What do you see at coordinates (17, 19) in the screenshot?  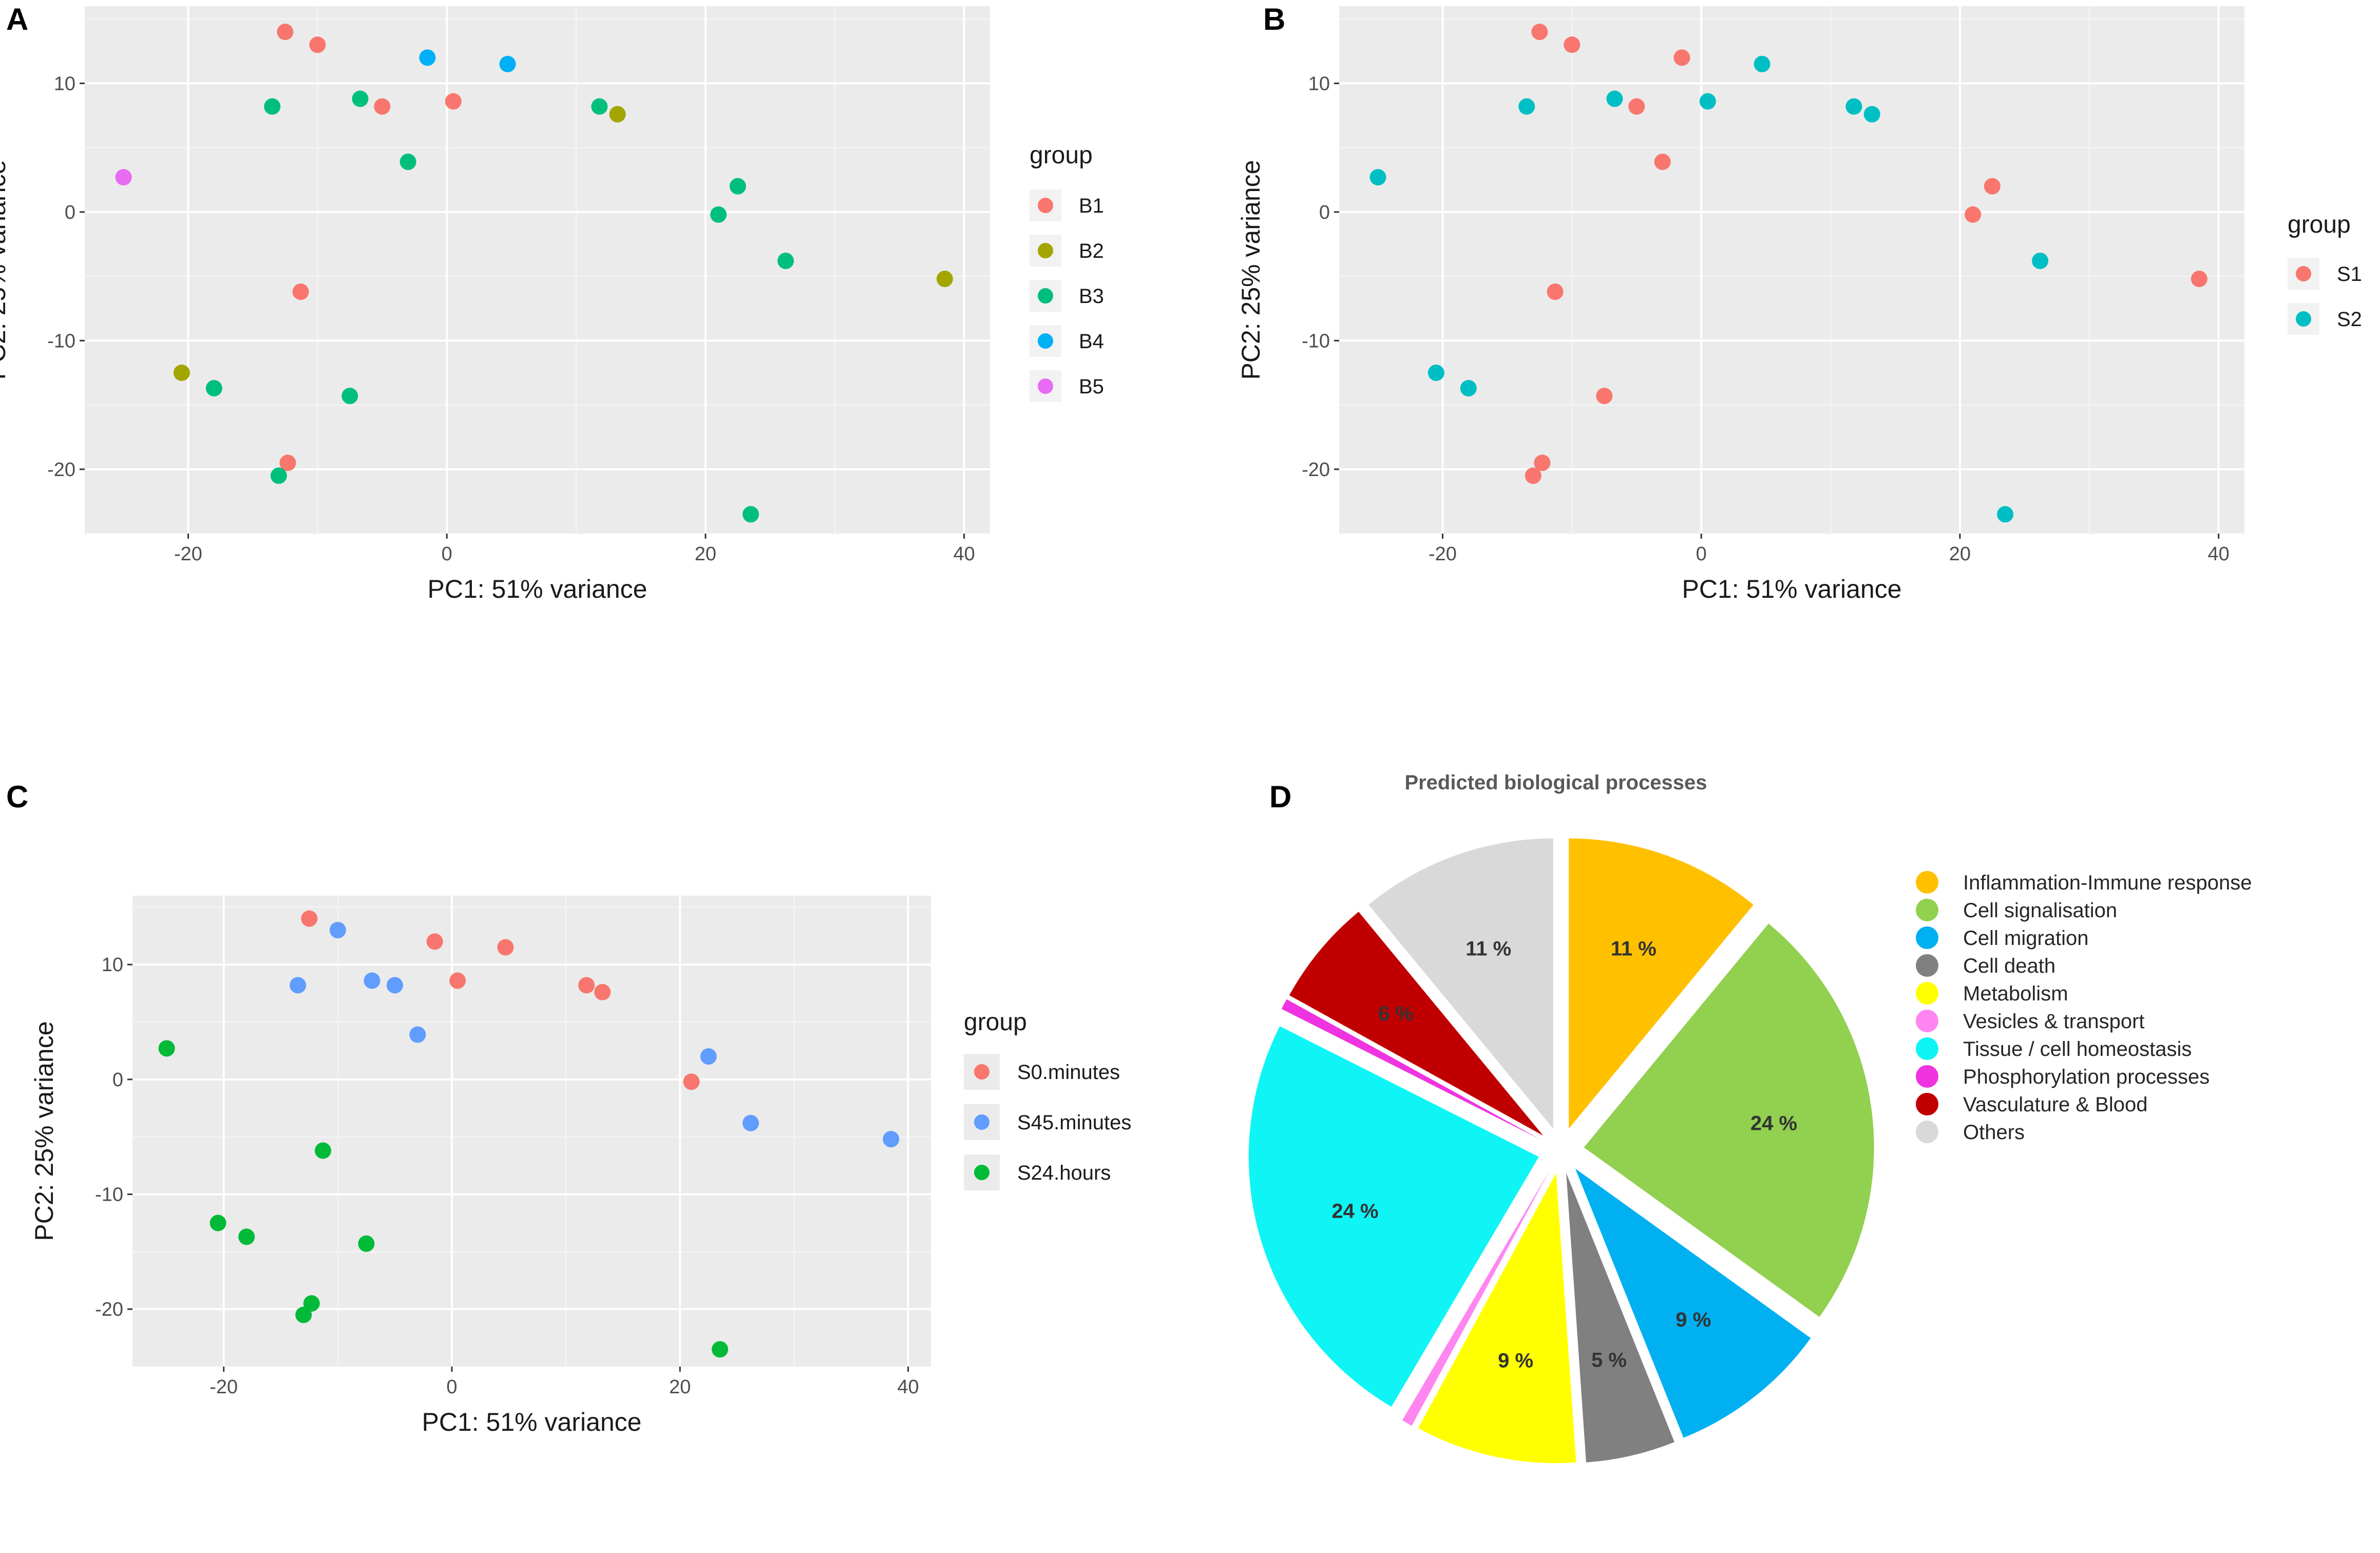 I see `panel-letter: A` at bounding box center [17, 19].